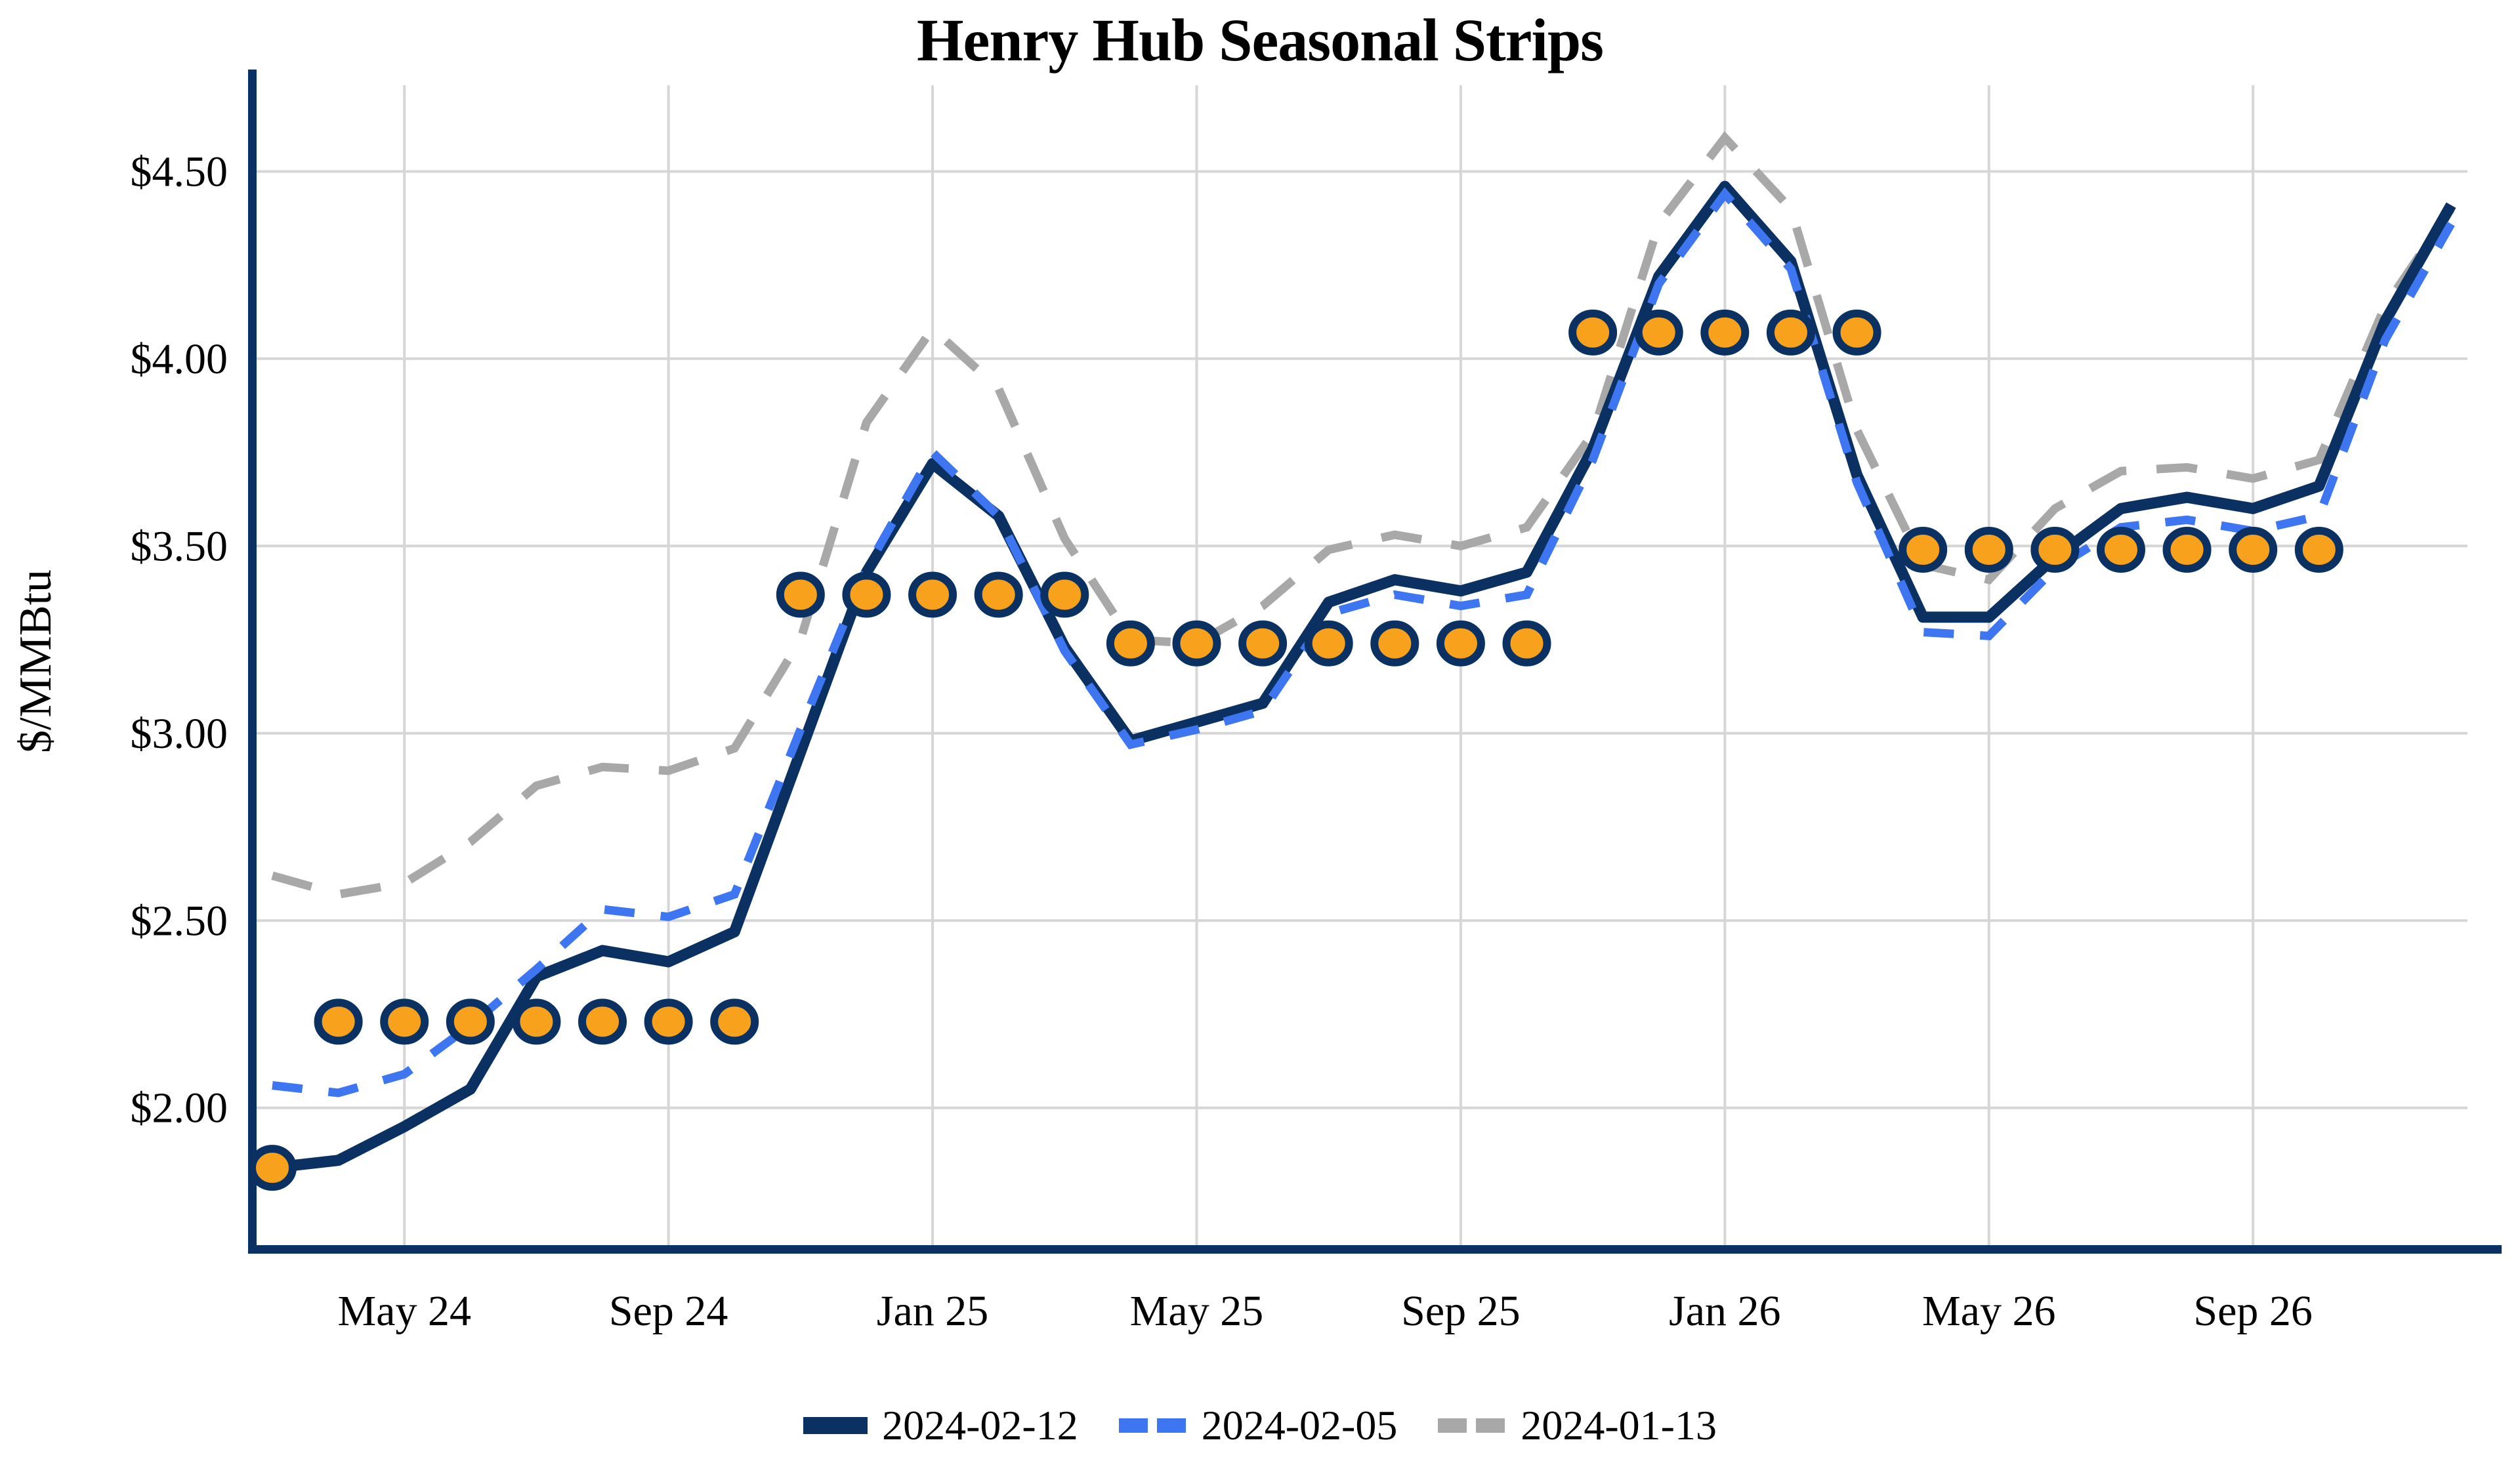 The image size is (2520, 1480). Describe the element at coordinates (1260, 40) in the screenshot. I see `chart-title: Henry Hub Seasonal Strips` at that location.